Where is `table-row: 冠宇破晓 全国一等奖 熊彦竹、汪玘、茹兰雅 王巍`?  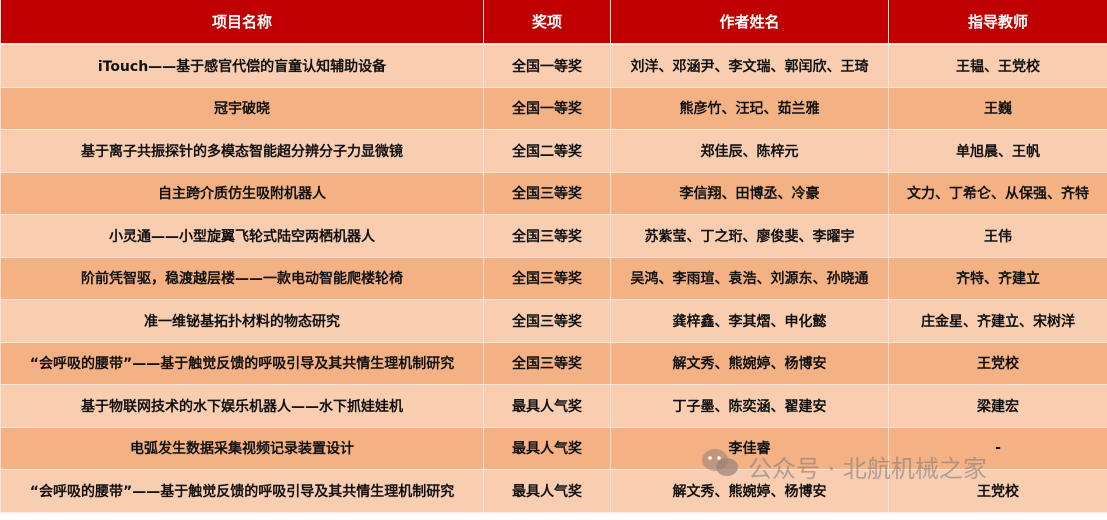
table-row: 冠宇破晓 全国一等奖 熊彦竹、汪玘、茹兰雅 王巍 is located at coordinates (553, 108).